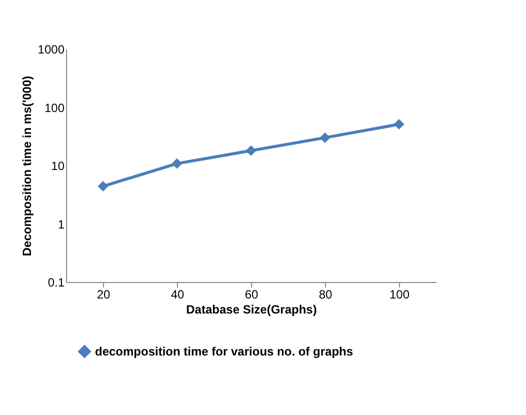 The height and width of the screenshot is (415, 526). Describe the element at coordinates (51, 49) in the screenshot. I see `y-tick-label: 1000` at that location.